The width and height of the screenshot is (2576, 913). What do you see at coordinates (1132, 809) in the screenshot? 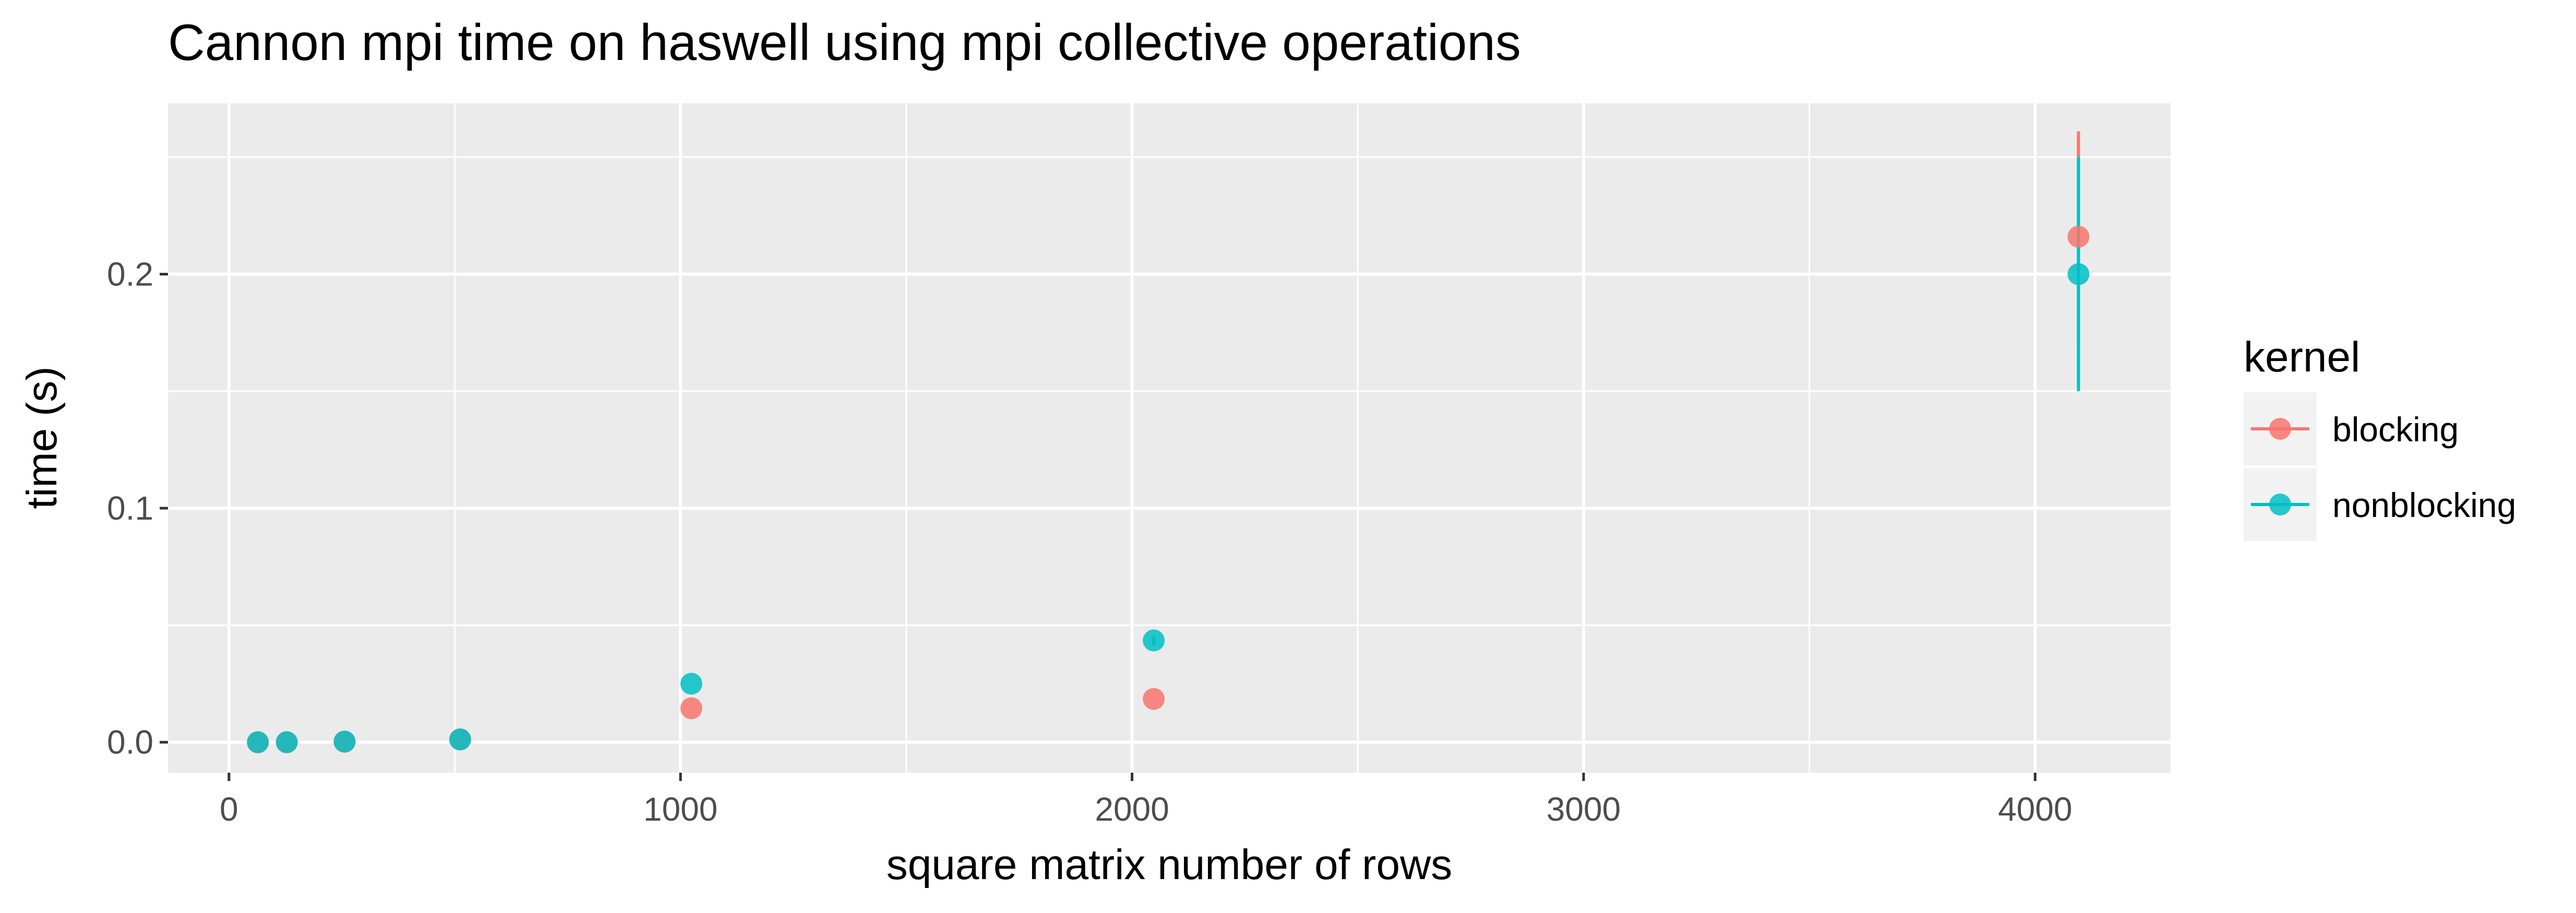
I see `x-tick-label: 2000` at bounding box center [1132, 809].